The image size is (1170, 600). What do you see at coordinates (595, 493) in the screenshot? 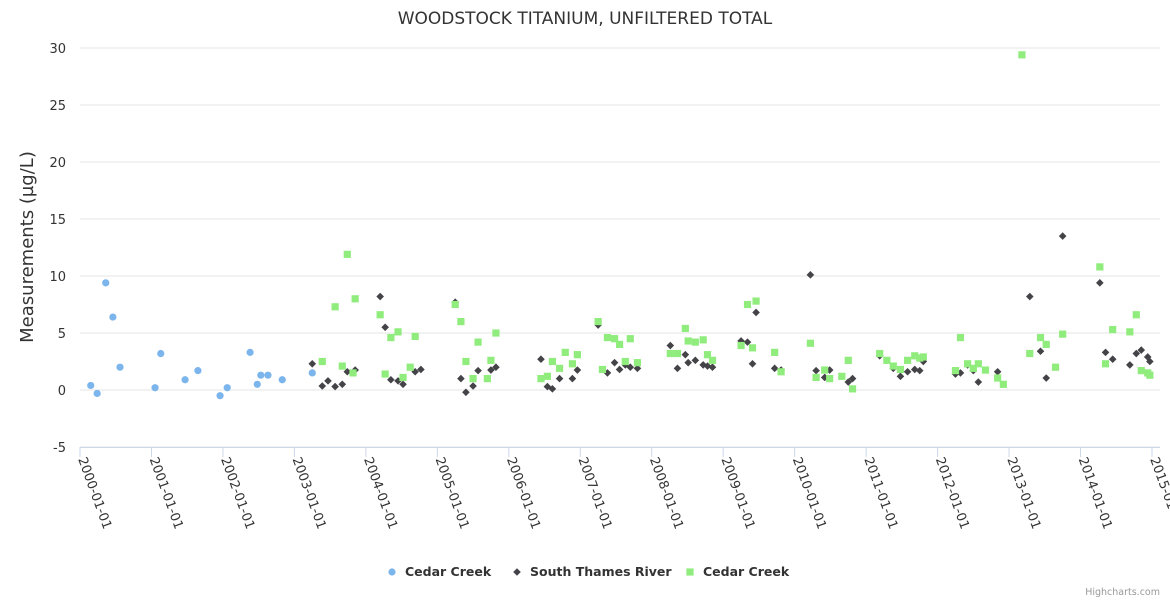
I see `x-tick-label: 2007-01-01` at bounding box center [595, 493].